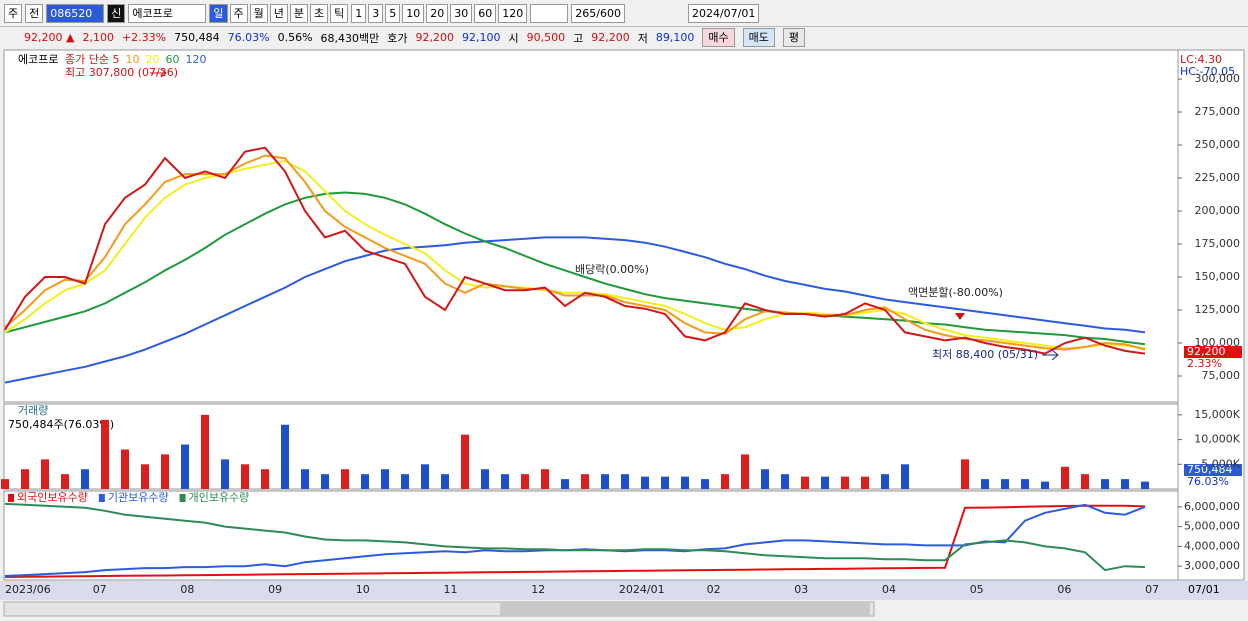  What do you see at coordinates (723, 13) in the screenshot?
I see `date: 2024/07/01` at bounding box center [723, 13].